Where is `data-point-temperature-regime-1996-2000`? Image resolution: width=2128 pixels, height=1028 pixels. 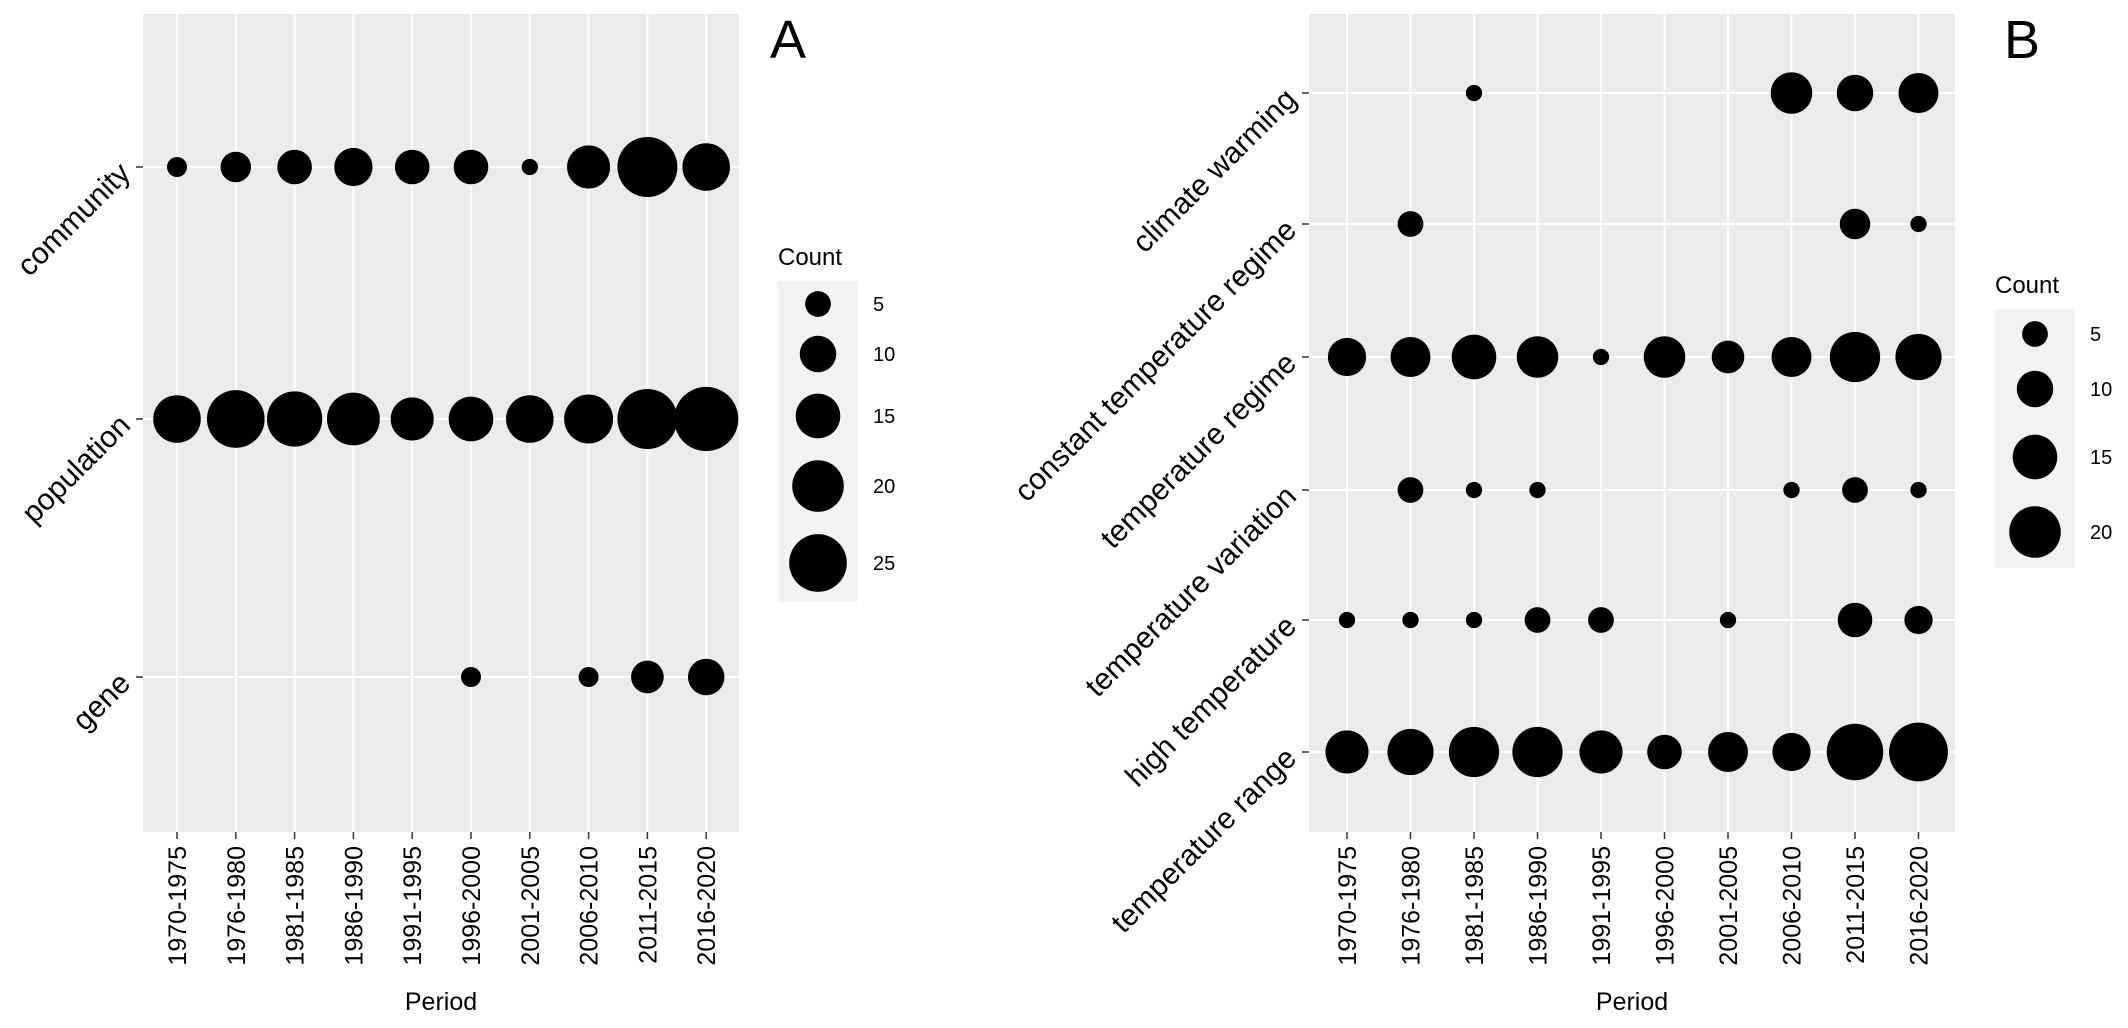
data-point-temperature-regime-1996-2000 is located at coordinates (1664, 357).